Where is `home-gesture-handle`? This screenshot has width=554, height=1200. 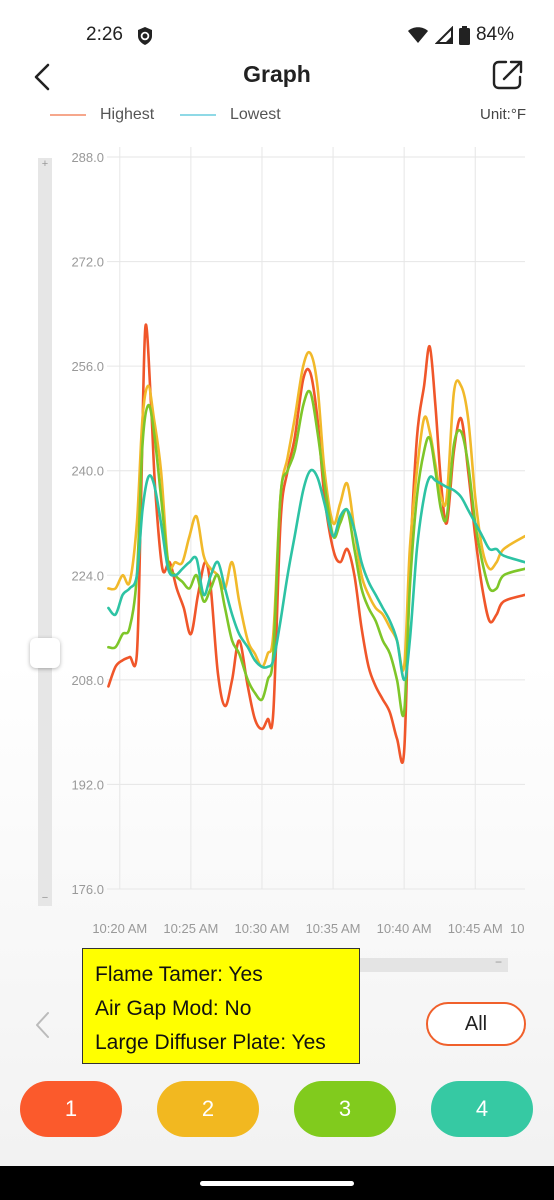
home-gesture-handle is located at coordinates (277, 1183).